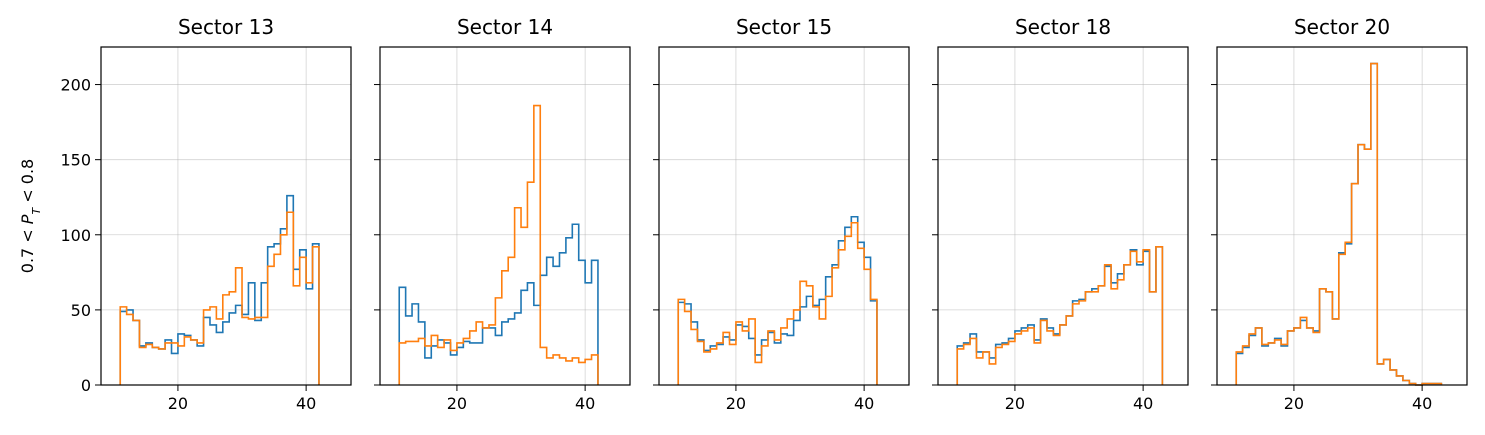  I want to click on y-tick-label: 0, so click(86, 385).